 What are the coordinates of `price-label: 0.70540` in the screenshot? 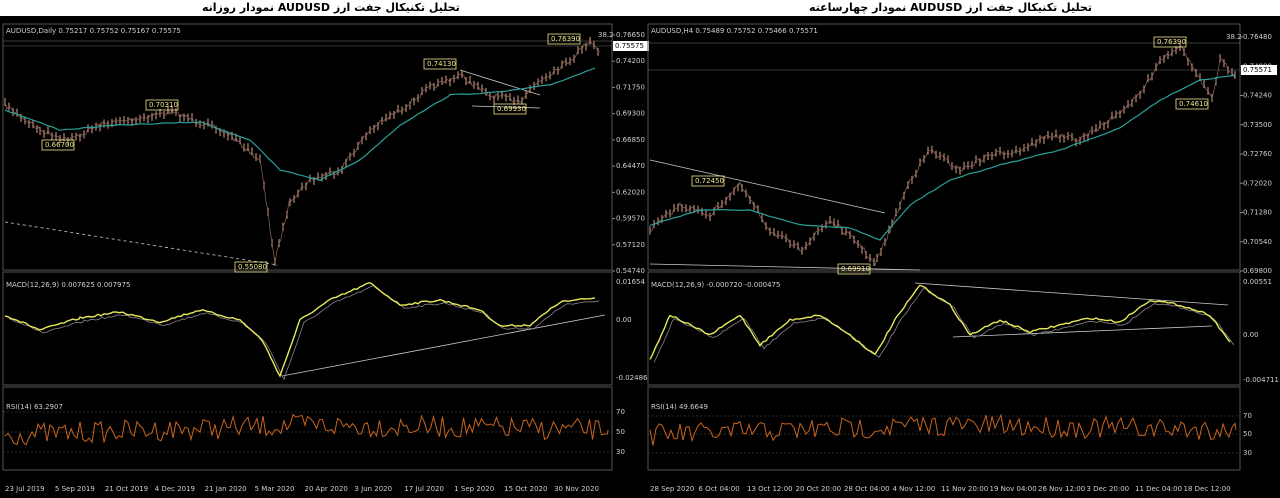 It's located at (1257, 242).